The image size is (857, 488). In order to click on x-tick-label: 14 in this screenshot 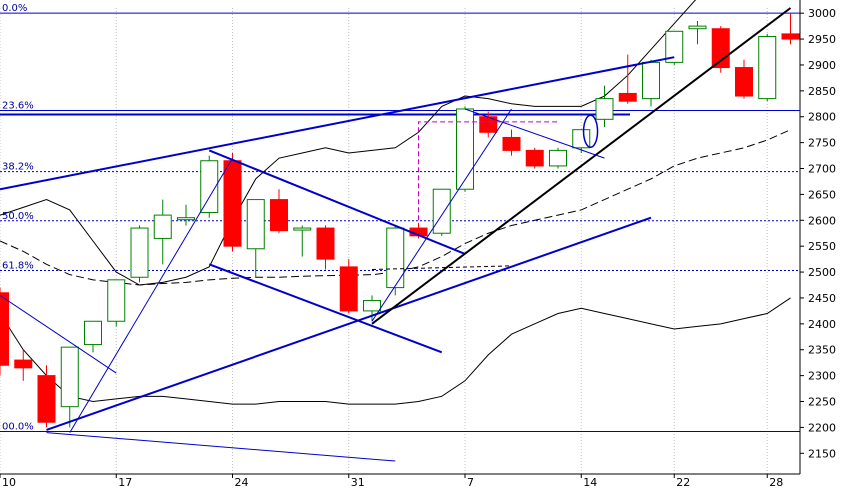, I will do `click(590, 482)`.